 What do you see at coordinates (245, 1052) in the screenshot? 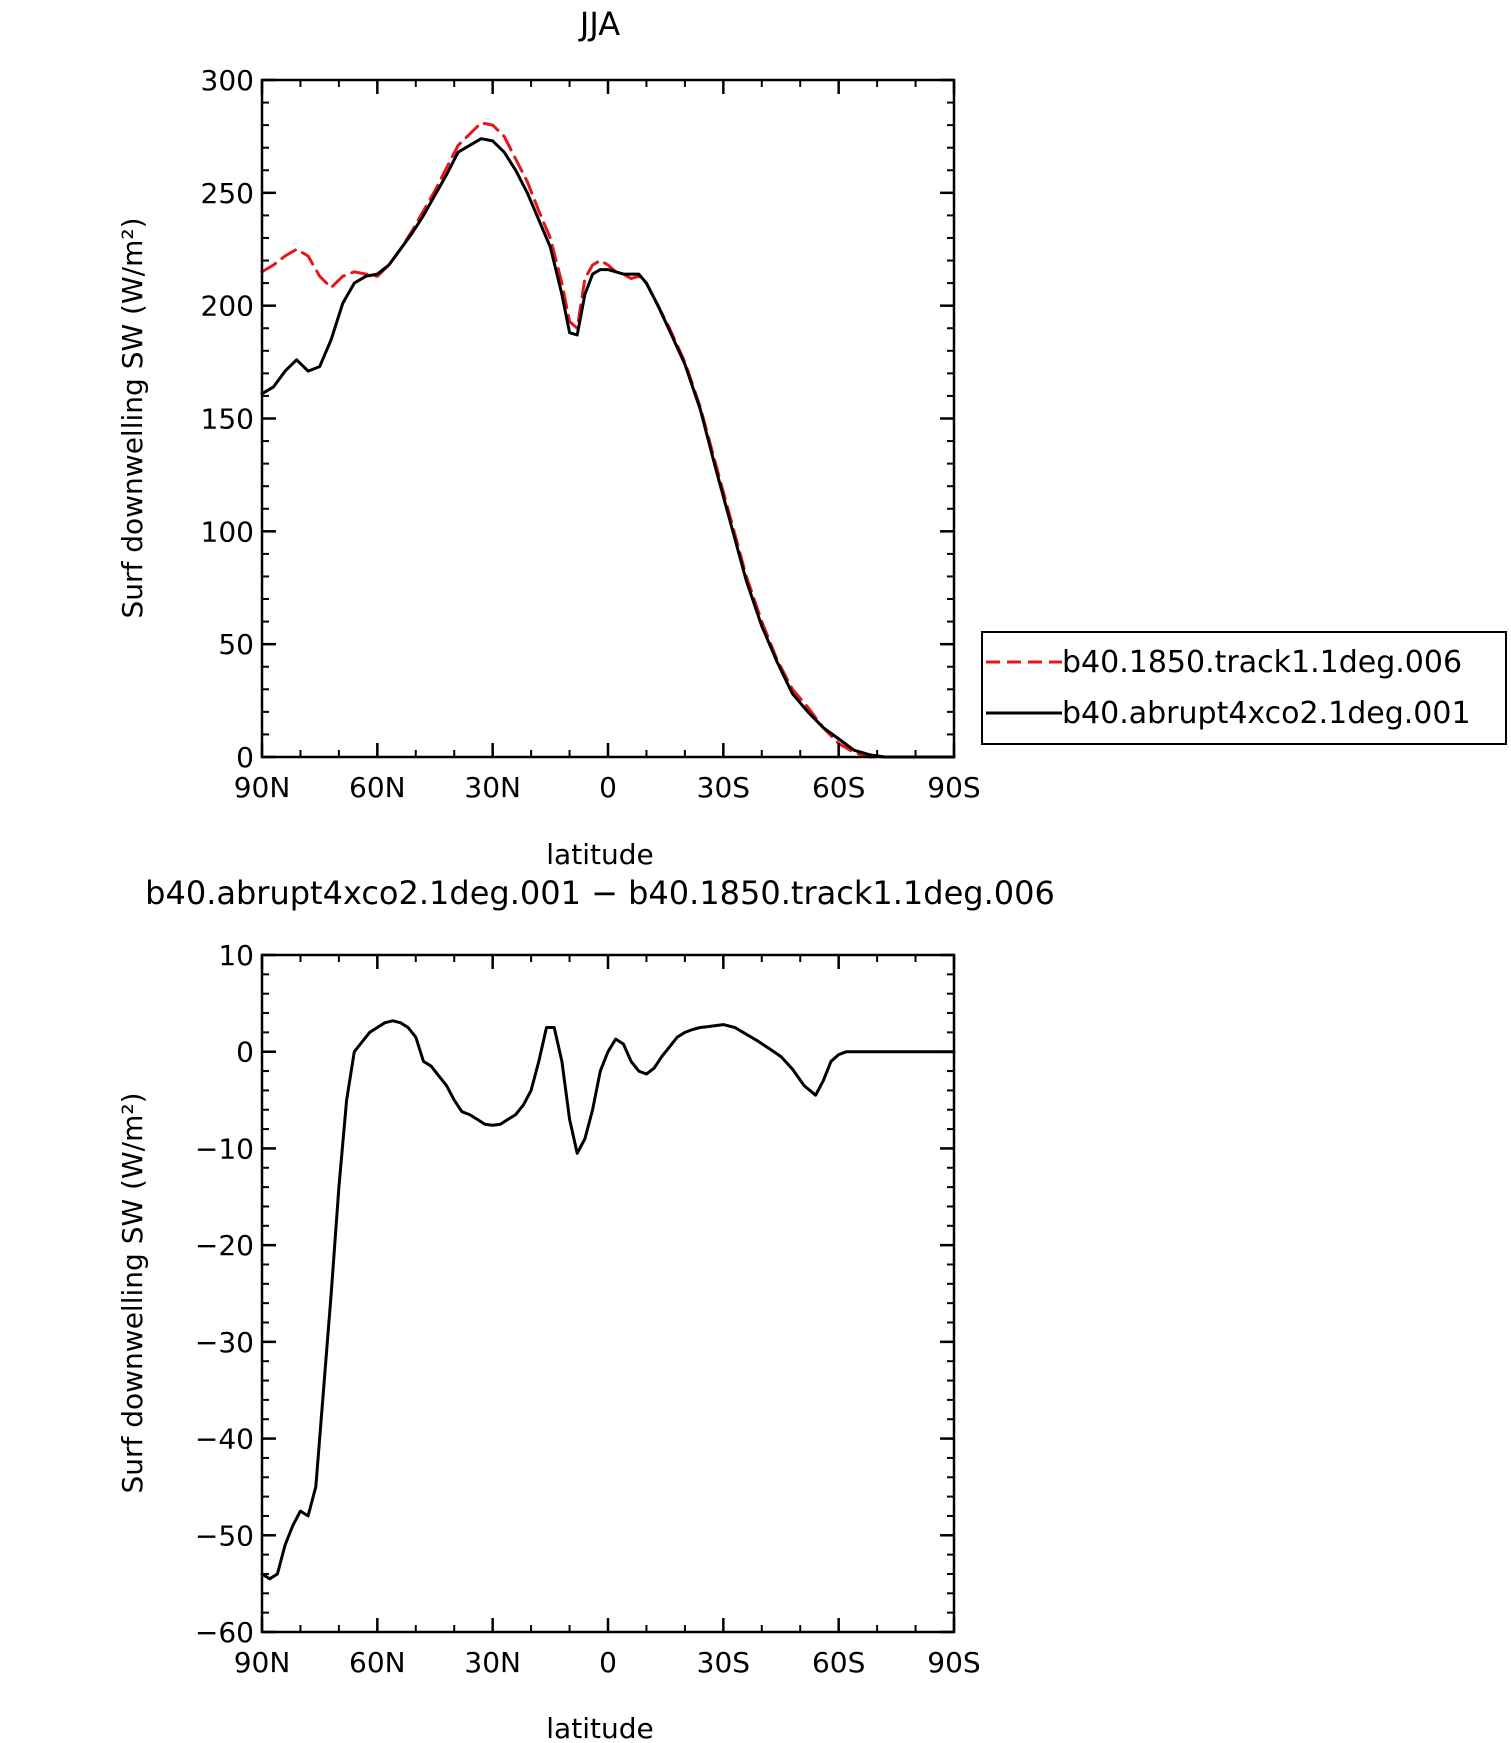
I see `bottom-panel-ytick-label: 0` at bounding box center [245, 1052].